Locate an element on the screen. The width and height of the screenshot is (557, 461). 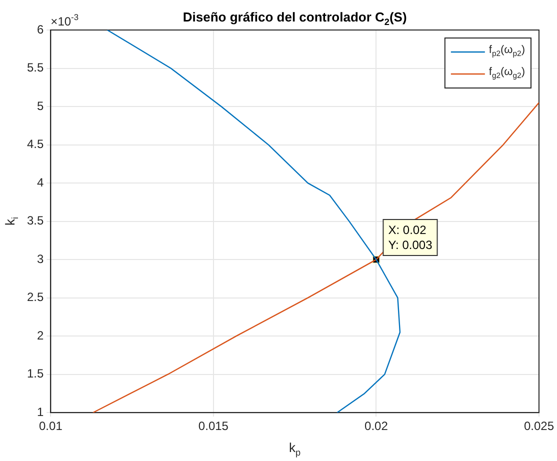
y-tick-label: 5.5 is located at coordinates (35, 67).